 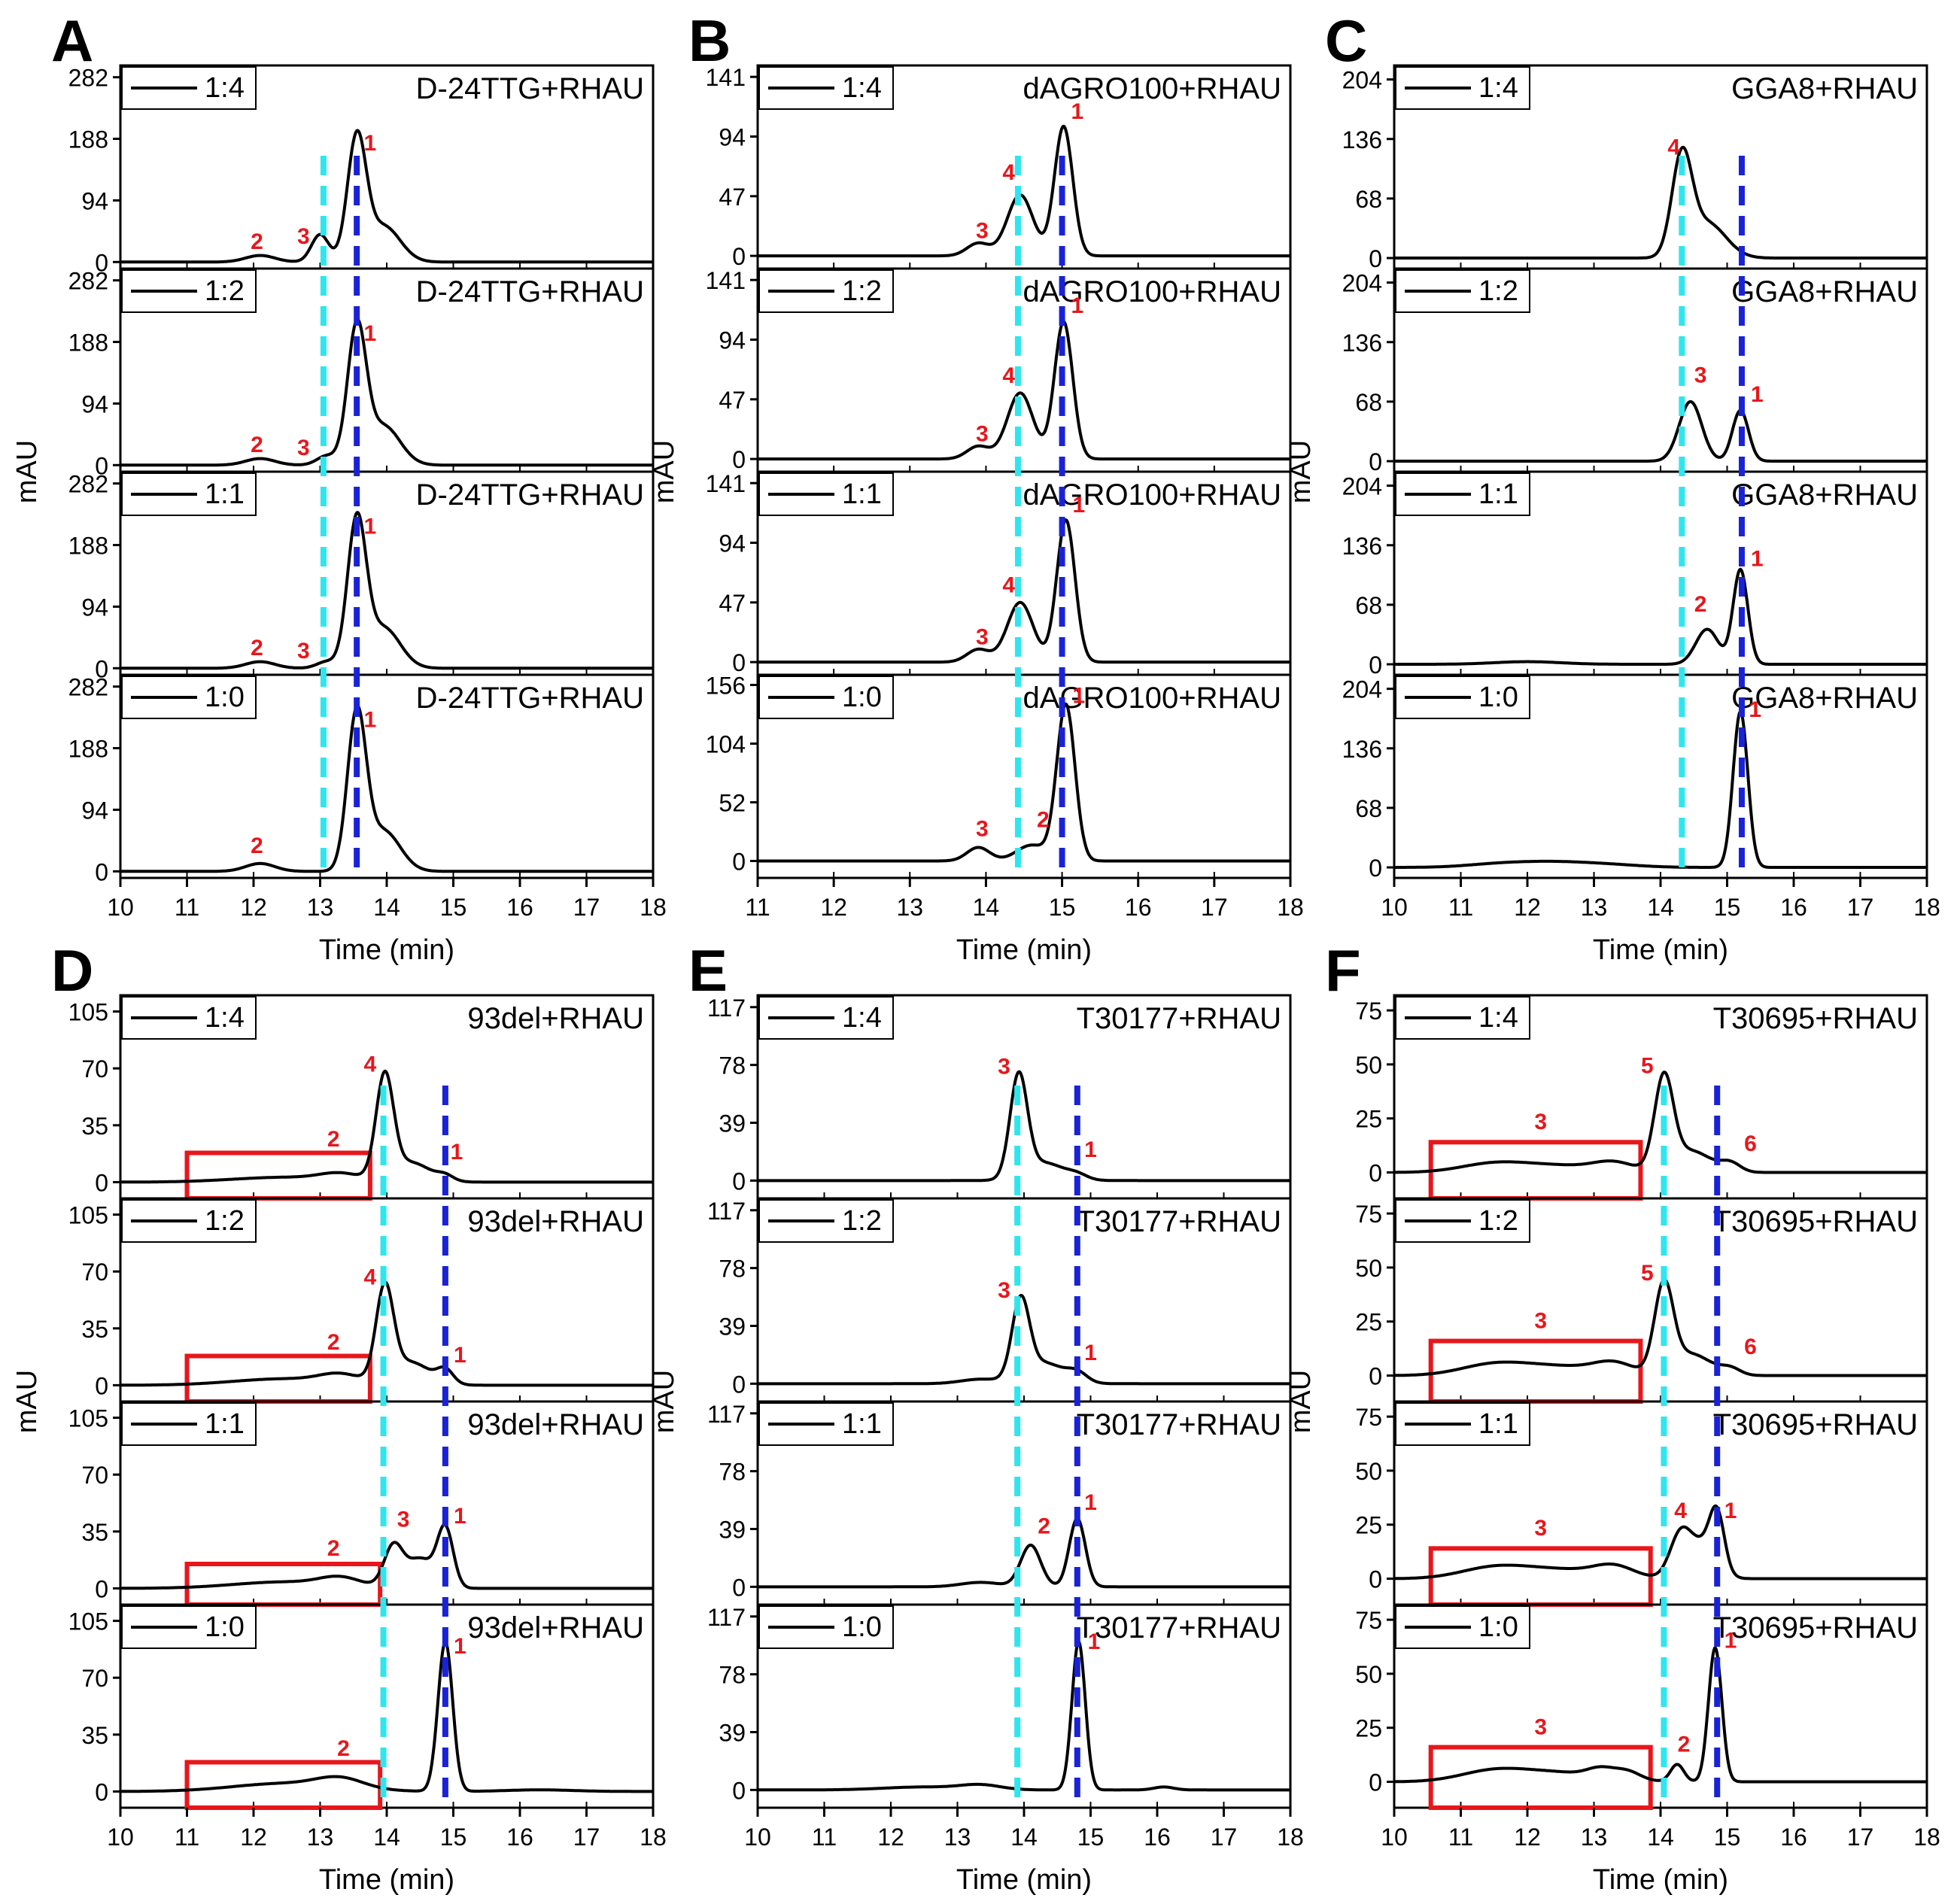 What do you see at coordinates (1635, 168) in the screenshot?
I see `subplot-1-4: 0 68 136 204 1:4 GGA8+RHAU 4` at bounding box center [1635, 168].